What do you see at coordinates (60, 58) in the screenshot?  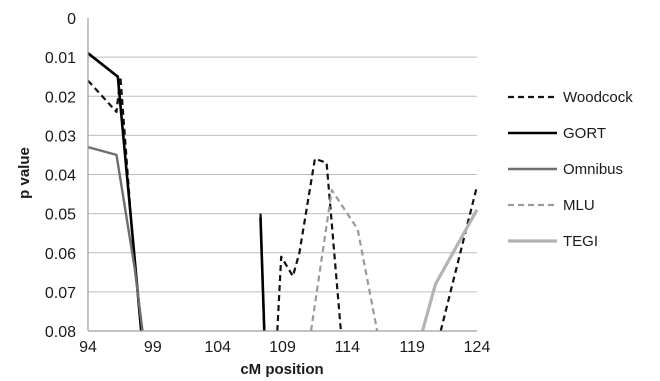 I see `y-tick-label: 0.01` at bounding box center [60, 58].